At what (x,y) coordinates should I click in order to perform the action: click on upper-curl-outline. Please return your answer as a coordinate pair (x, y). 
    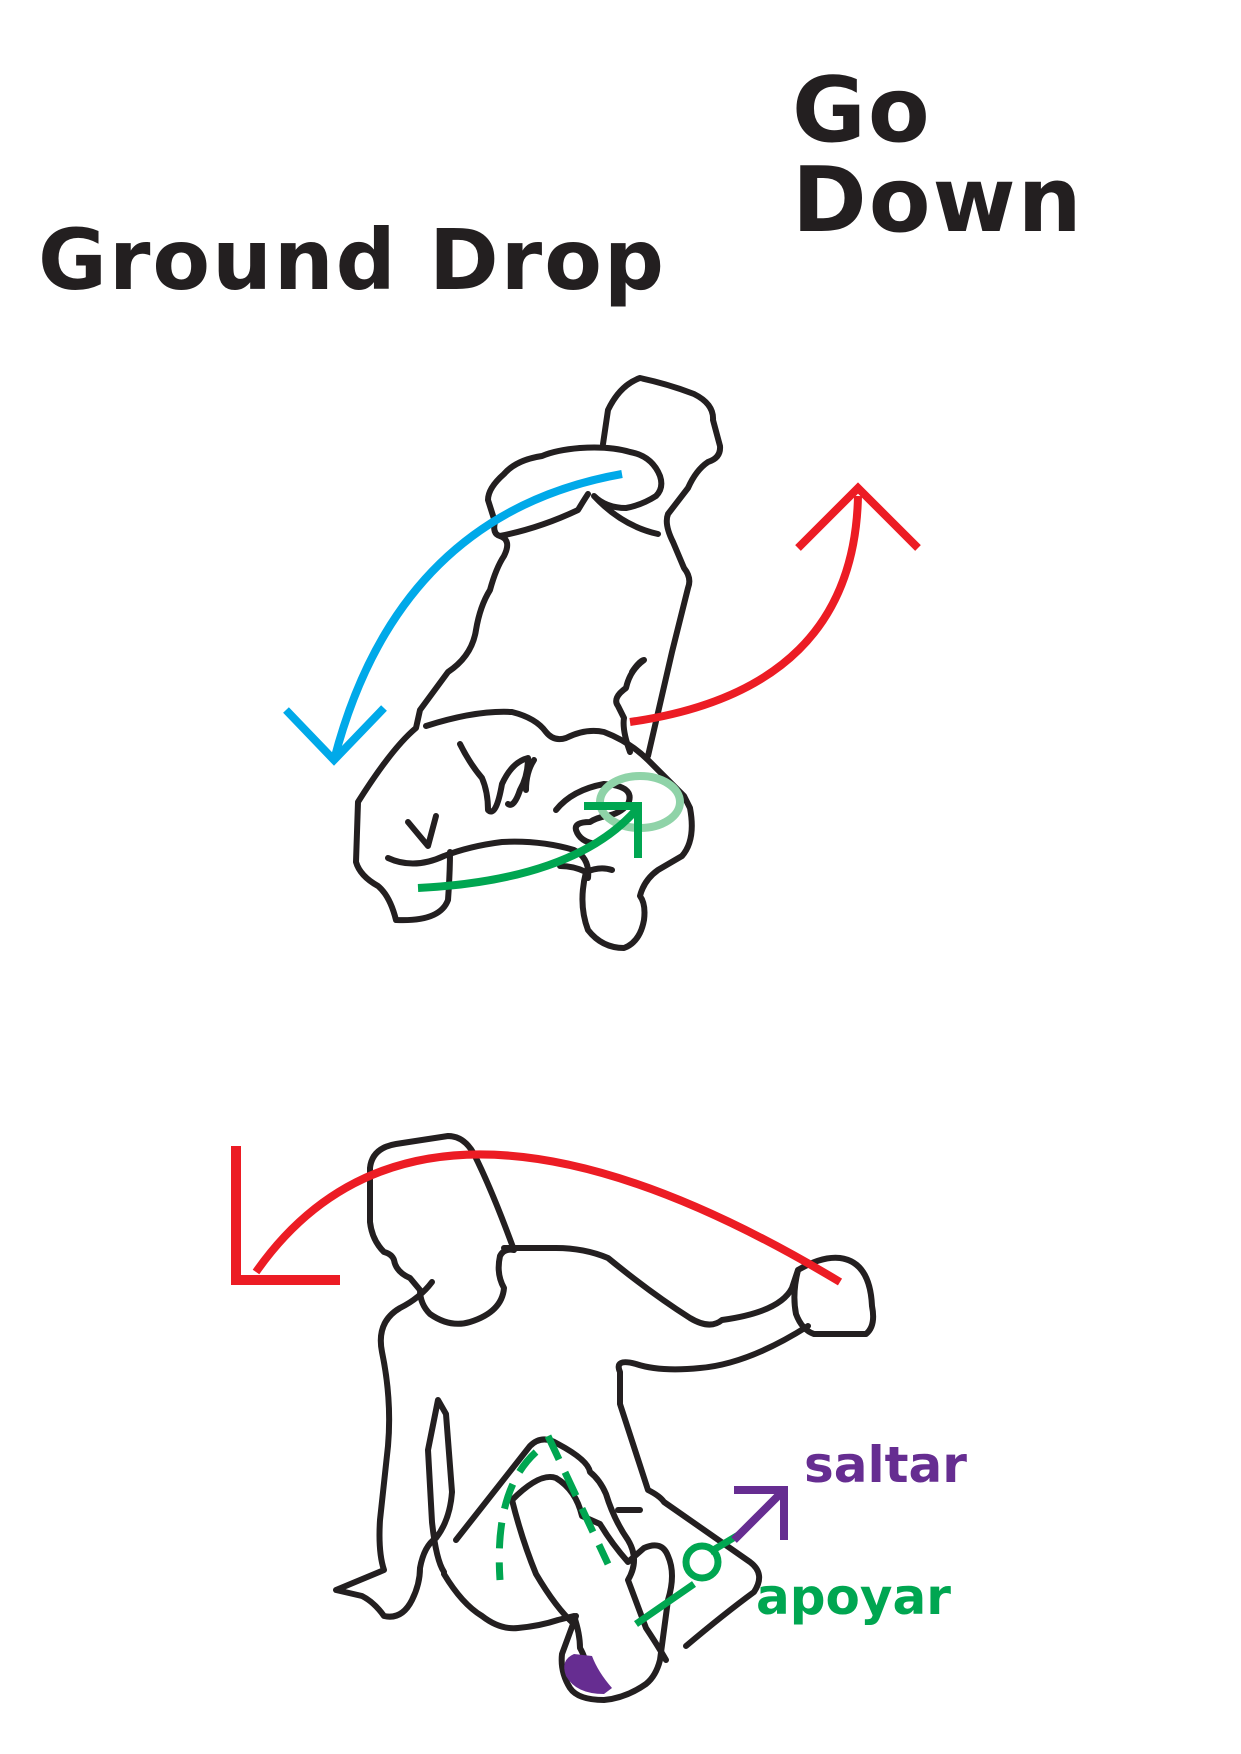
    Looking at the image, I should click on (593, 814).